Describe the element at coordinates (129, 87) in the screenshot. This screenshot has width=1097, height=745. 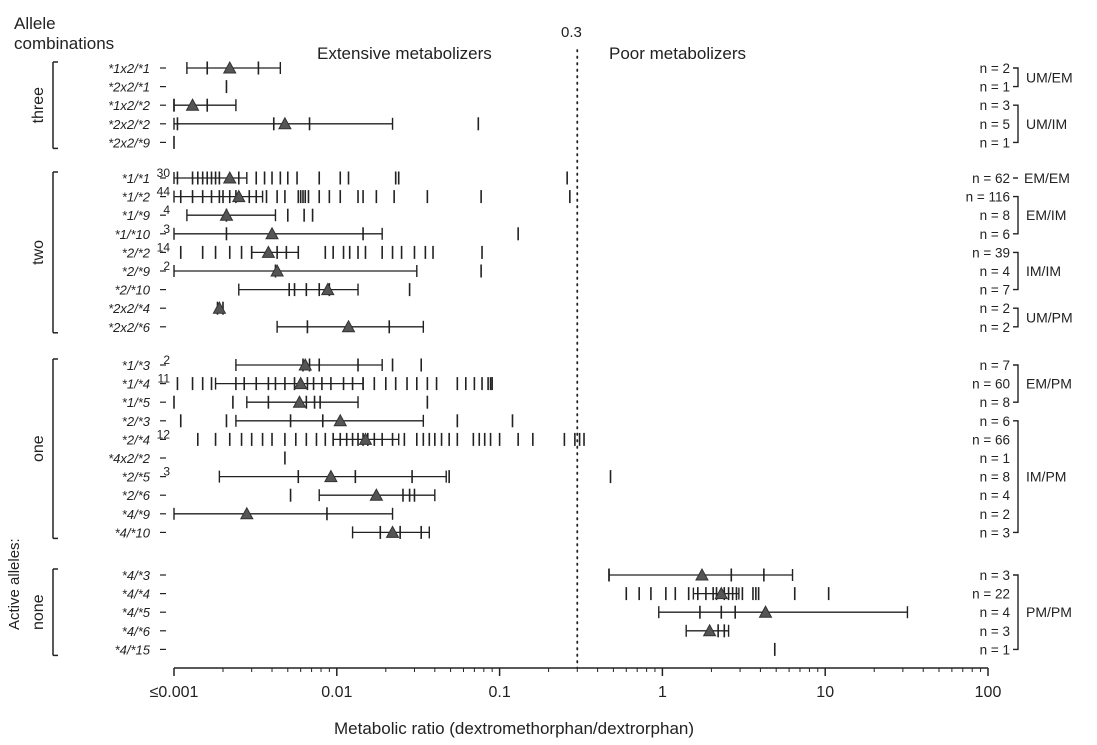
I see `genotype-label: *2x2/*1` at that location.